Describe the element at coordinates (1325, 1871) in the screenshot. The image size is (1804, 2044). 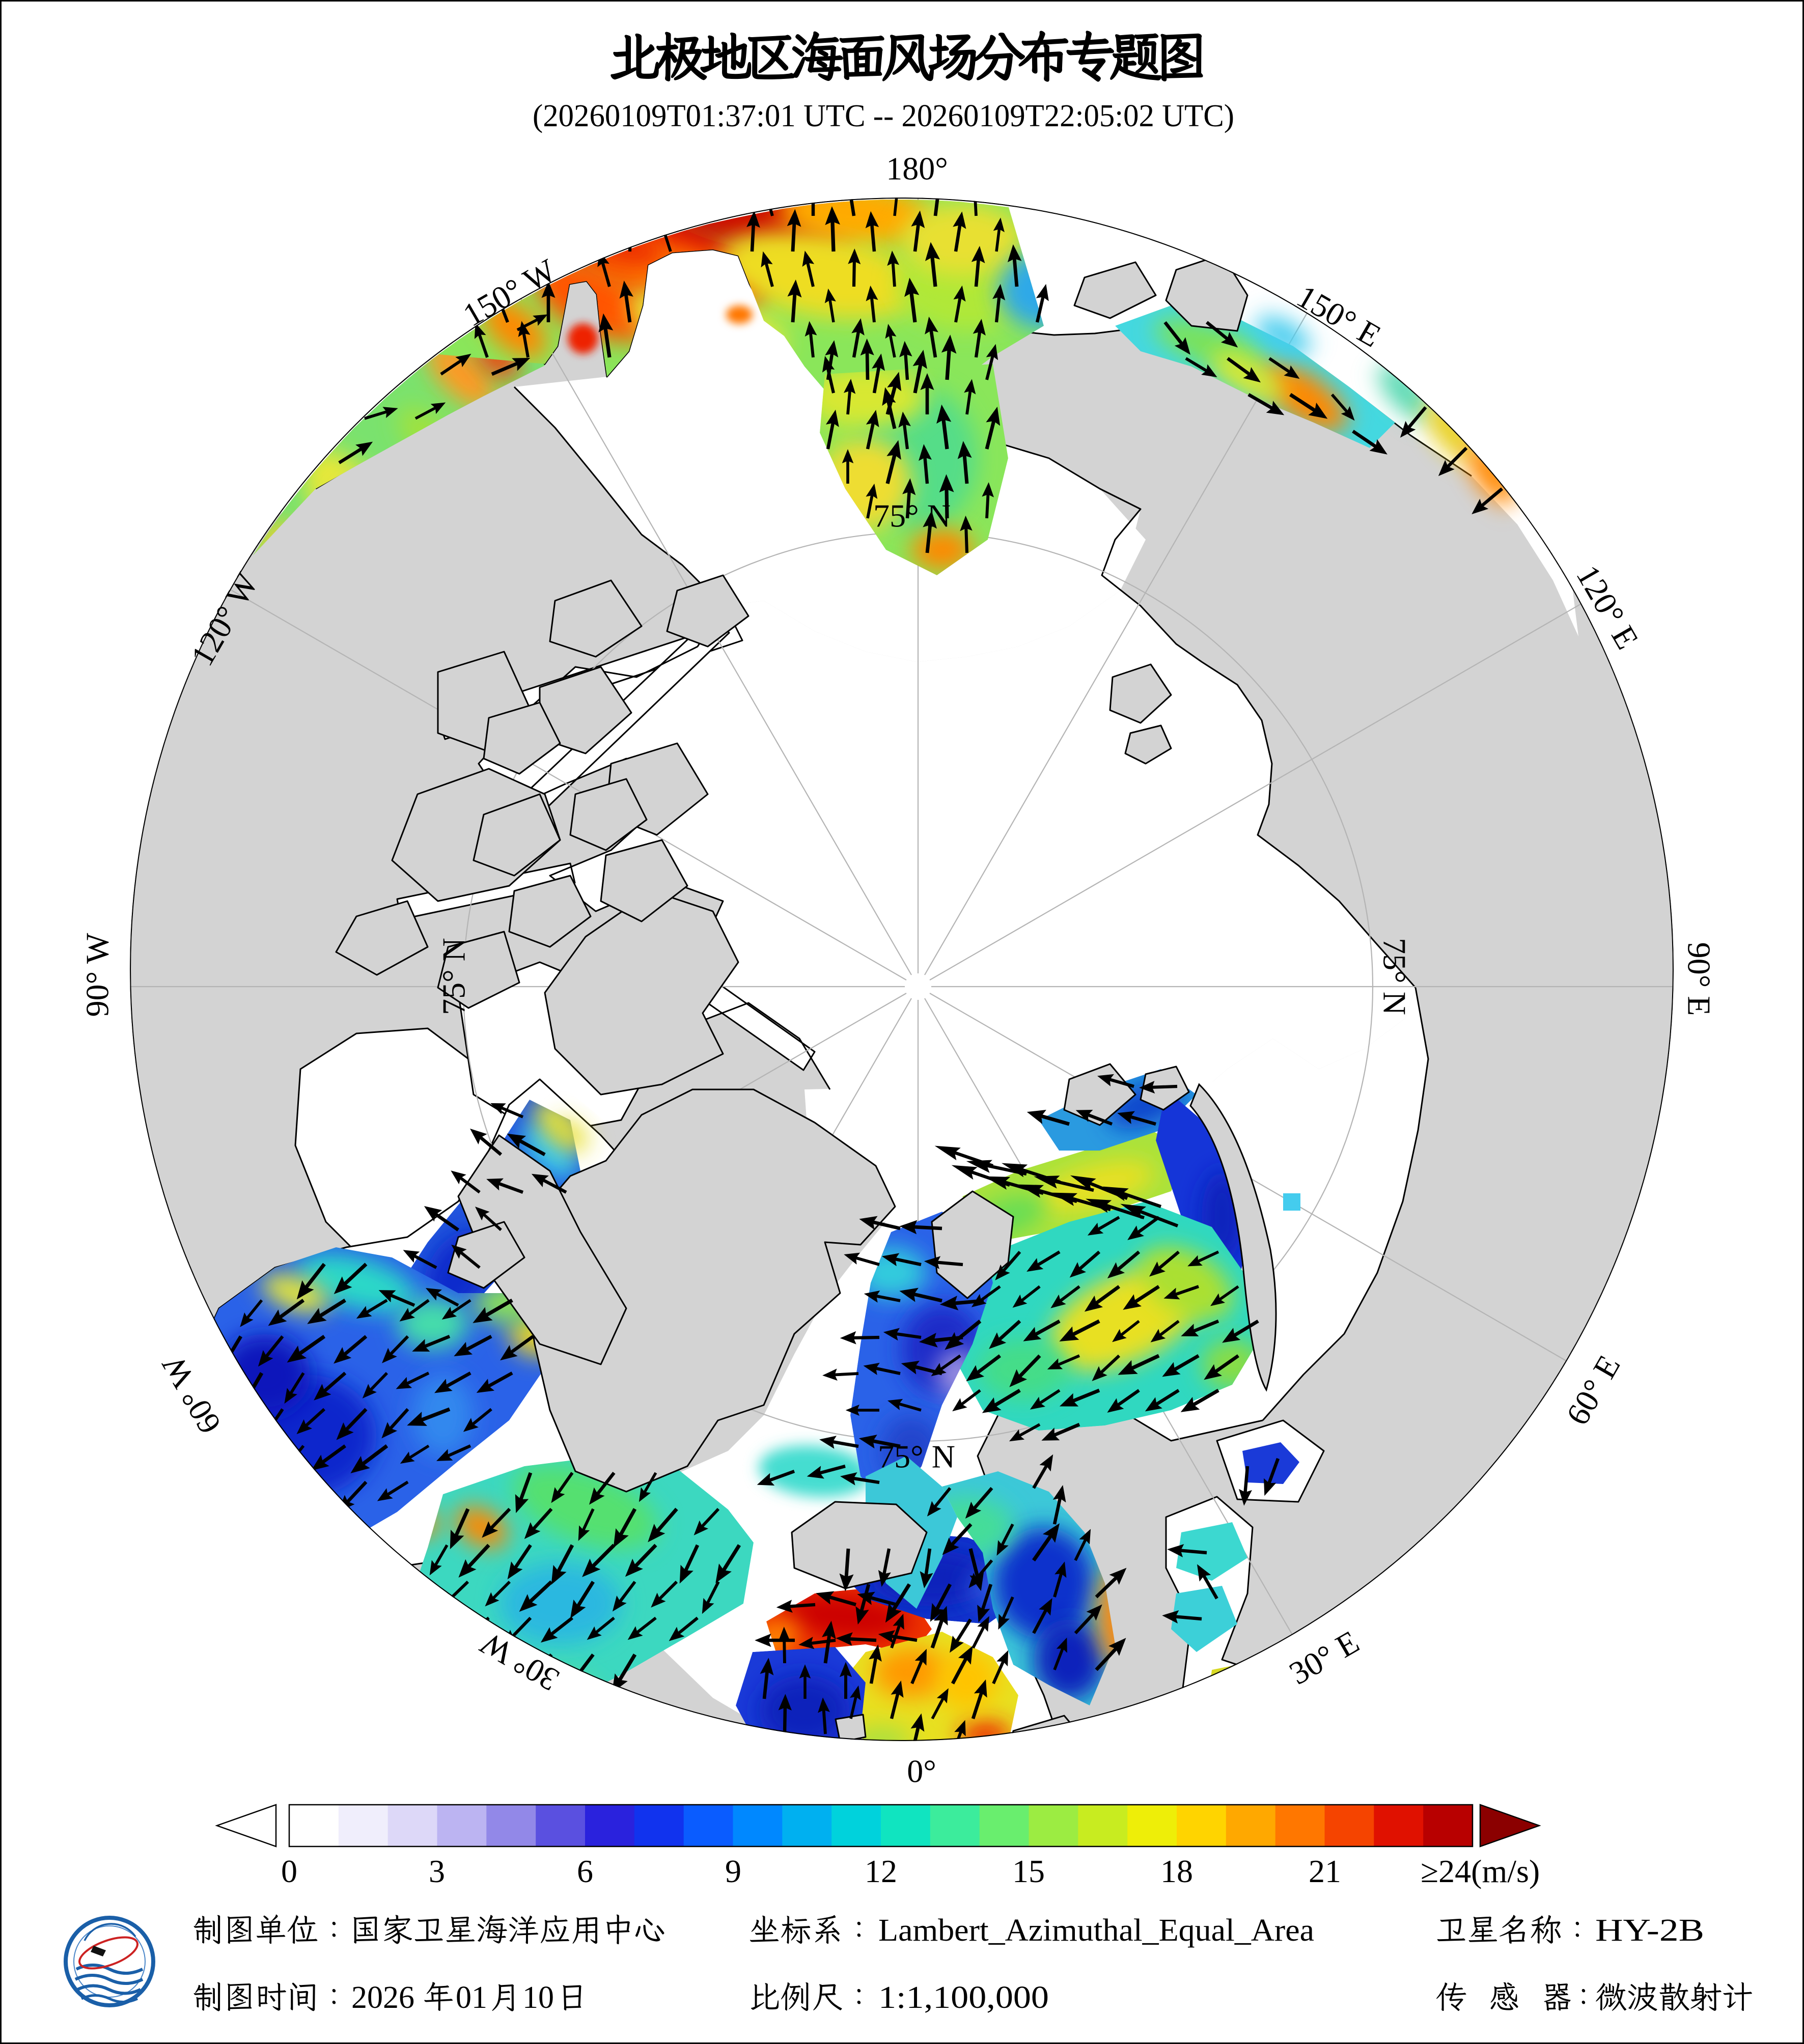
I see `svg-text: 21` at that location.